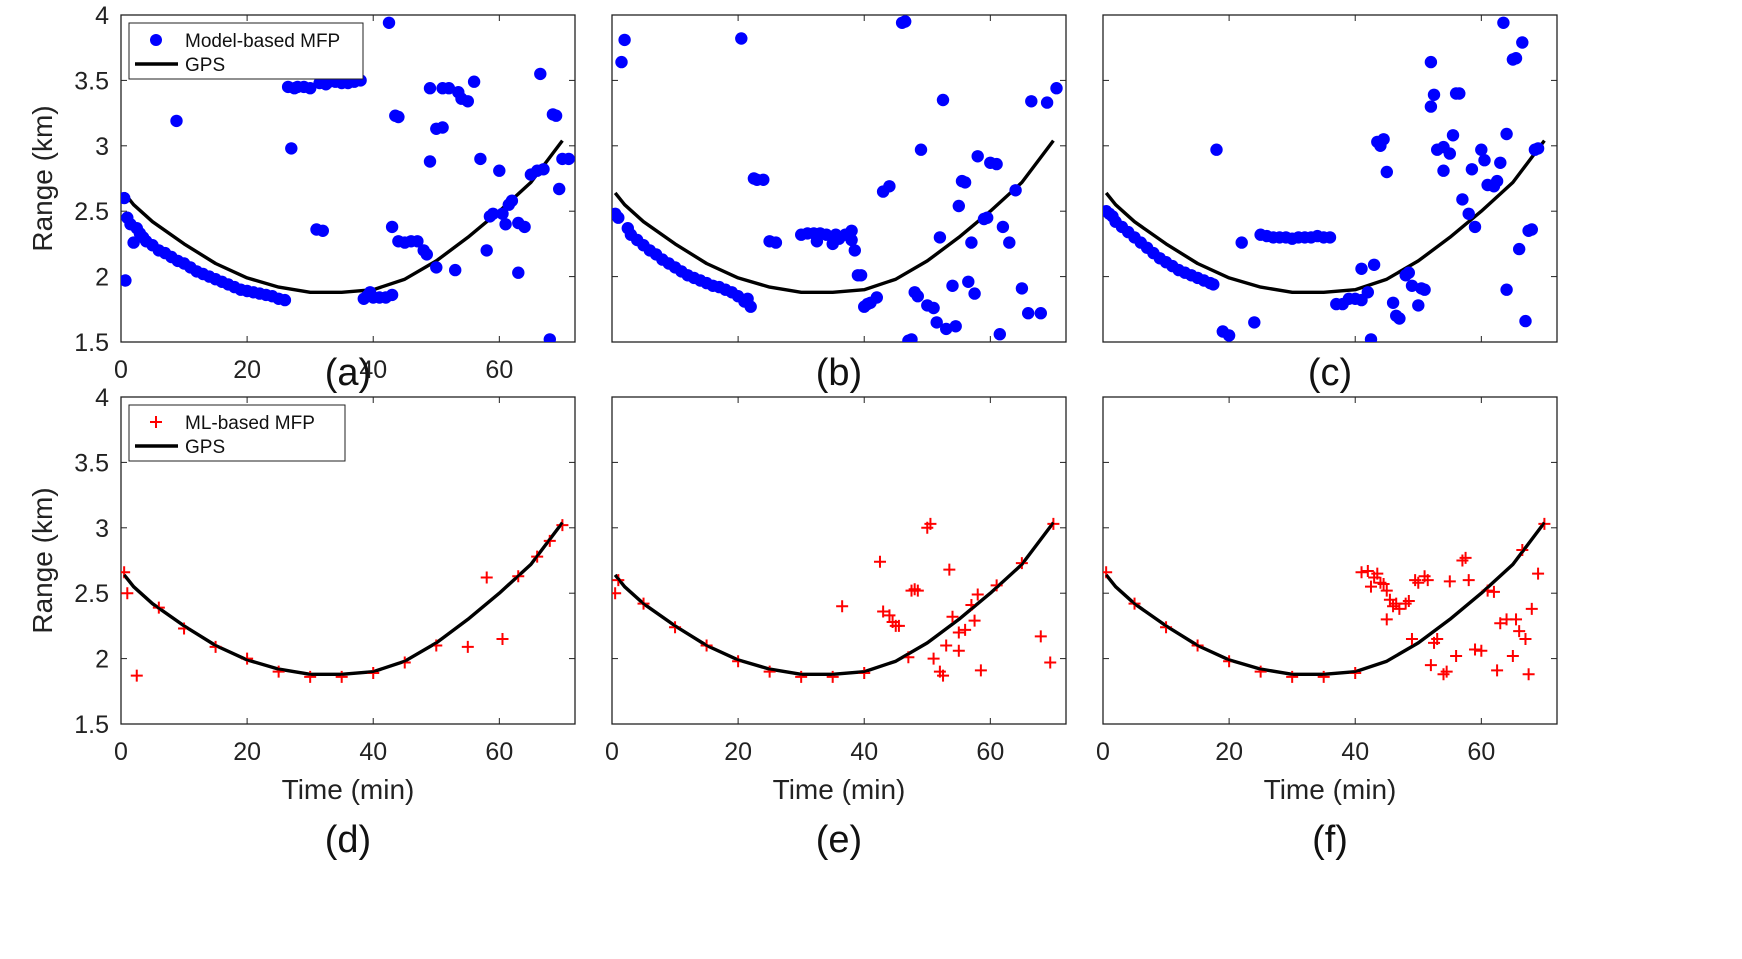 The height and width of the screenshot is (959, 1742). I want to click on panel-c: (c), so click(1330, 204).